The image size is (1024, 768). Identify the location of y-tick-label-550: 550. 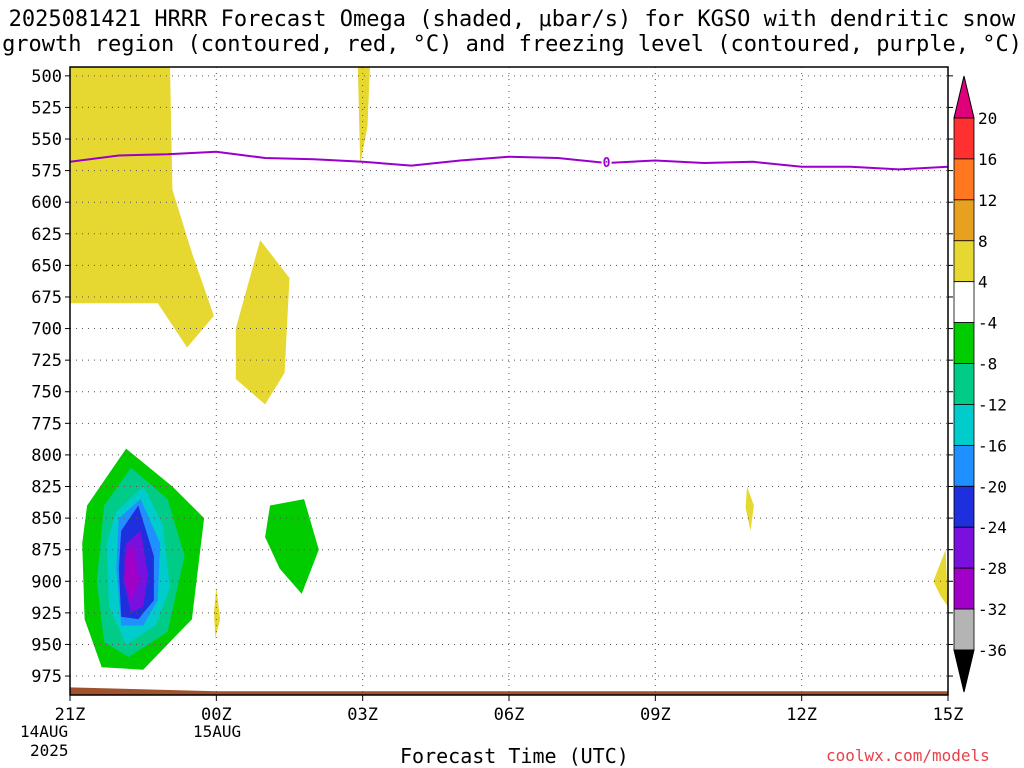
(46, 140).